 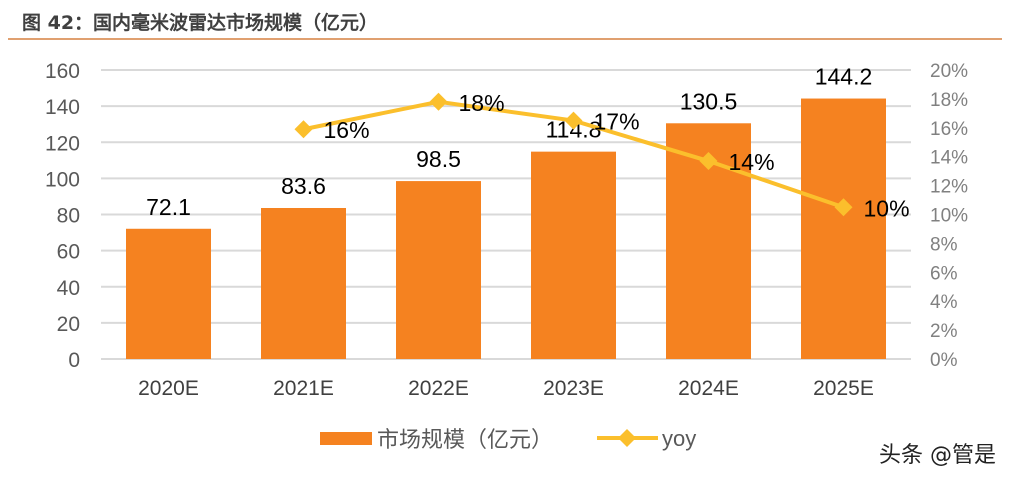 I want to click on x-tick-label: 2021E, so click(x=303, y=388).